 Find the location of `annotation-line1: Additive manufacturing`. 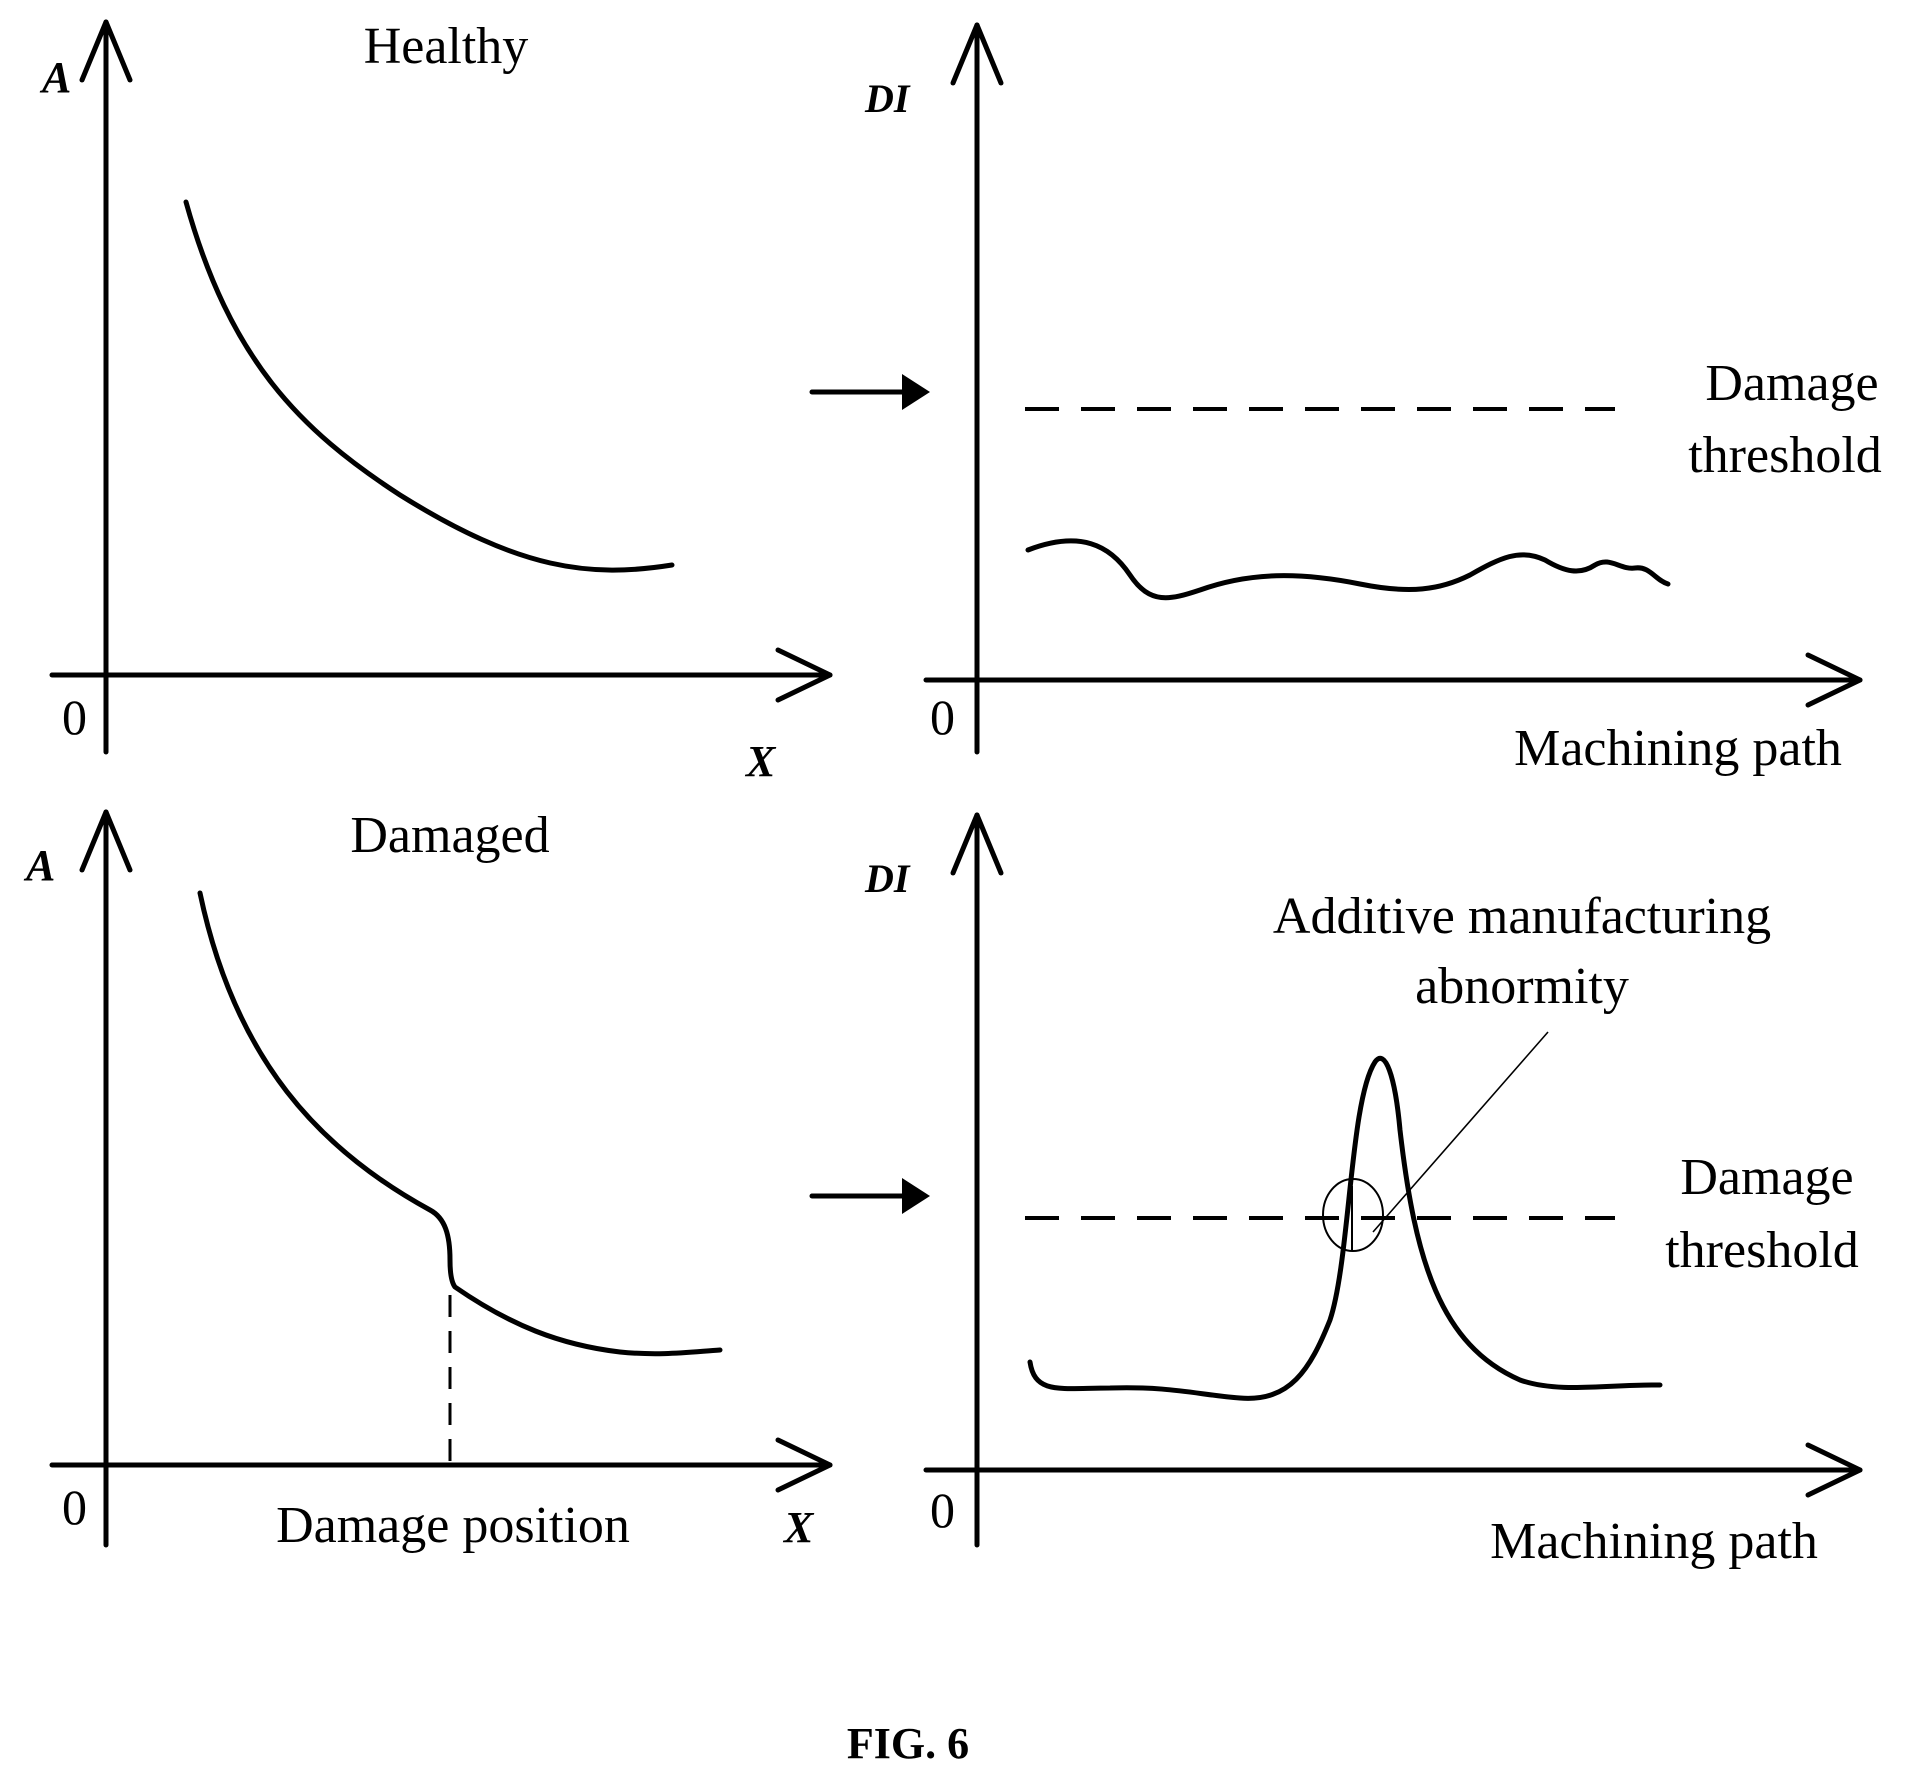

annotation-line1: Additive manufacturing is located at coordinates (1522, 916).